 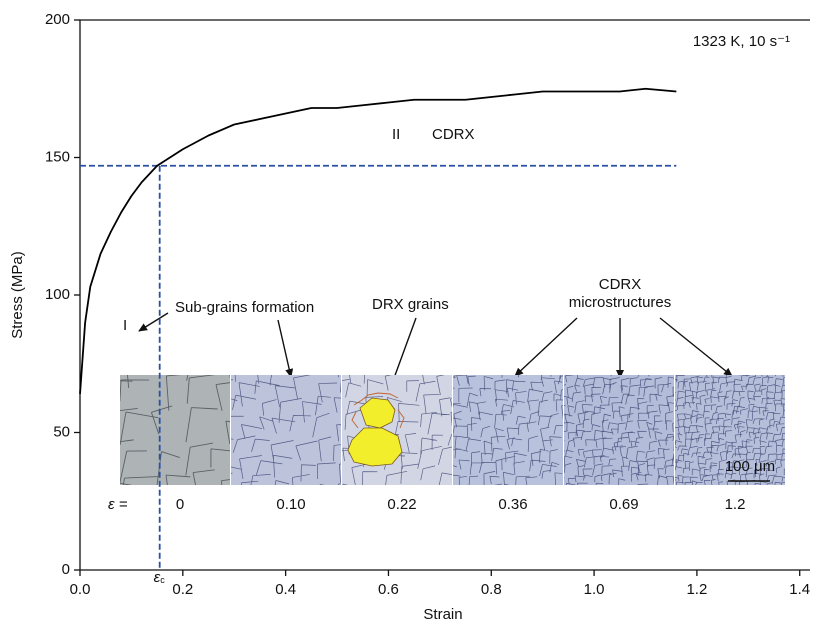 What do you see at coordinates (57, 294) in the screenshot?
I see `y-tick-label: 100` at bounding box center [57, 294].